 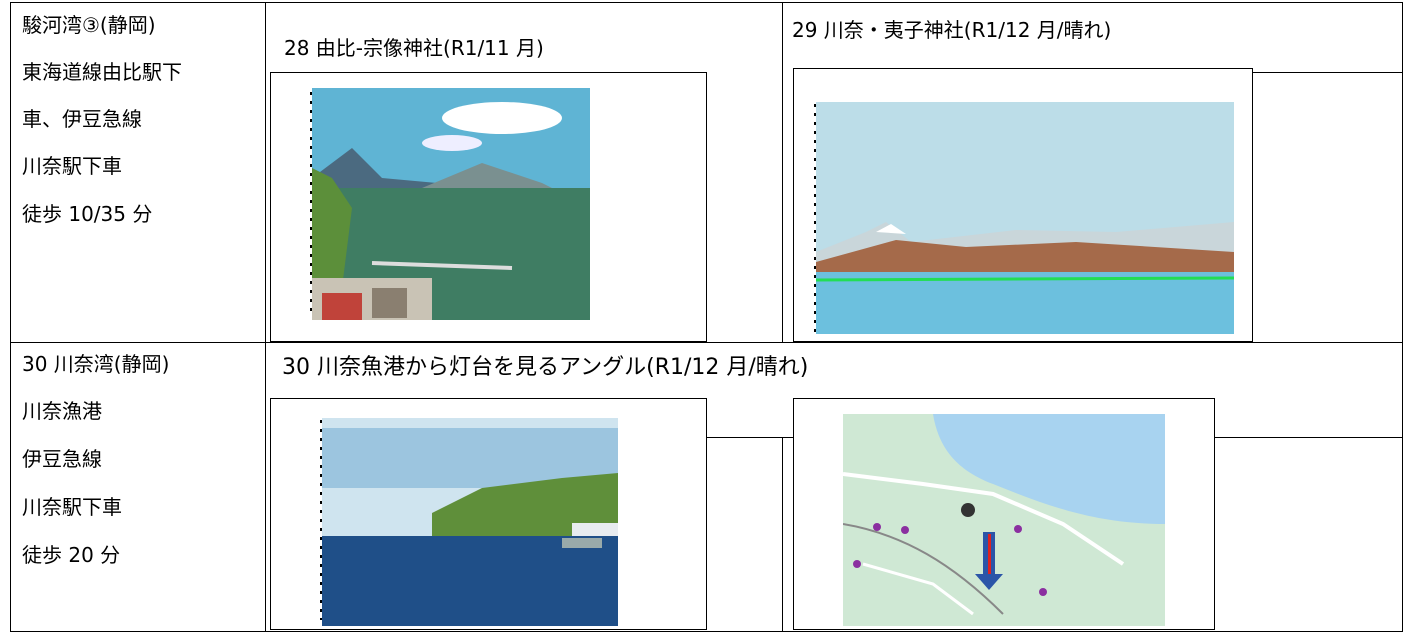 What do you see at coordinates (1004, 520) in the screenshot?
I see `map-image` at bounding box center [1004, 520].